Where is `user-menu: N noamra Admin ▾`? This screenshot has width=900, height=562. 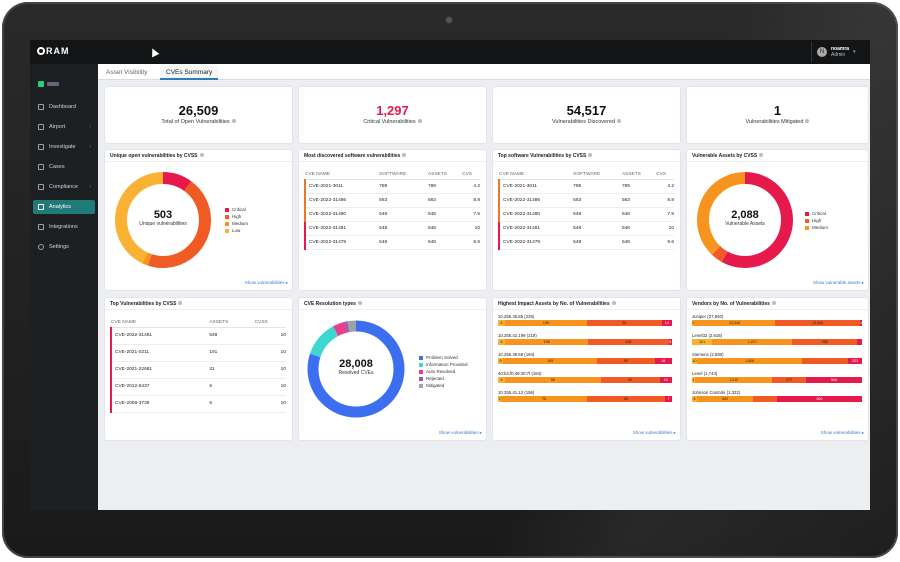
user-menu: N noamra Admin ▾ is located at coordinates (839, 52).